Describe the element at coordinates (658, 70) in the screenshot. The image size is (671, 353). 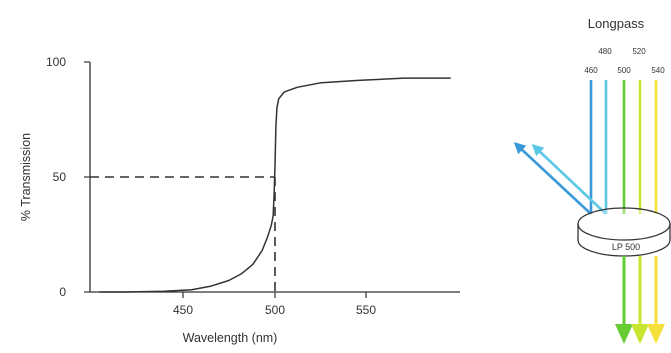
I see `beam-label-540: 540` at that location.